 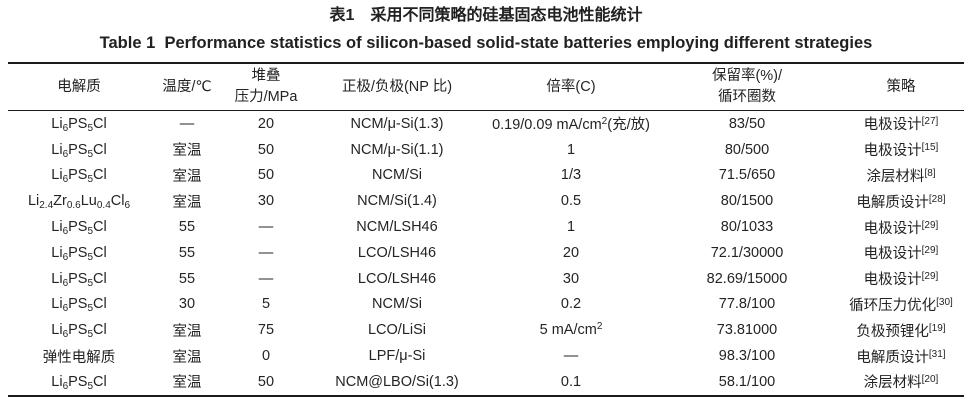 What do you see at coordinates (187, 87) in the screenshot?
I see `header-cell-temperature: 温度/℃` at bounding box center [187, 87].